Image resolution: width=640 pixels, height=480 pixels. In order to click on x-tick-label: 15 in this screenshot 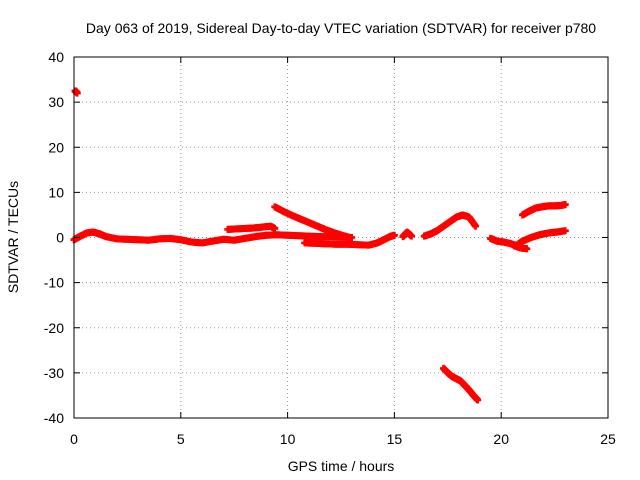, I will do `click(395, 439)`.